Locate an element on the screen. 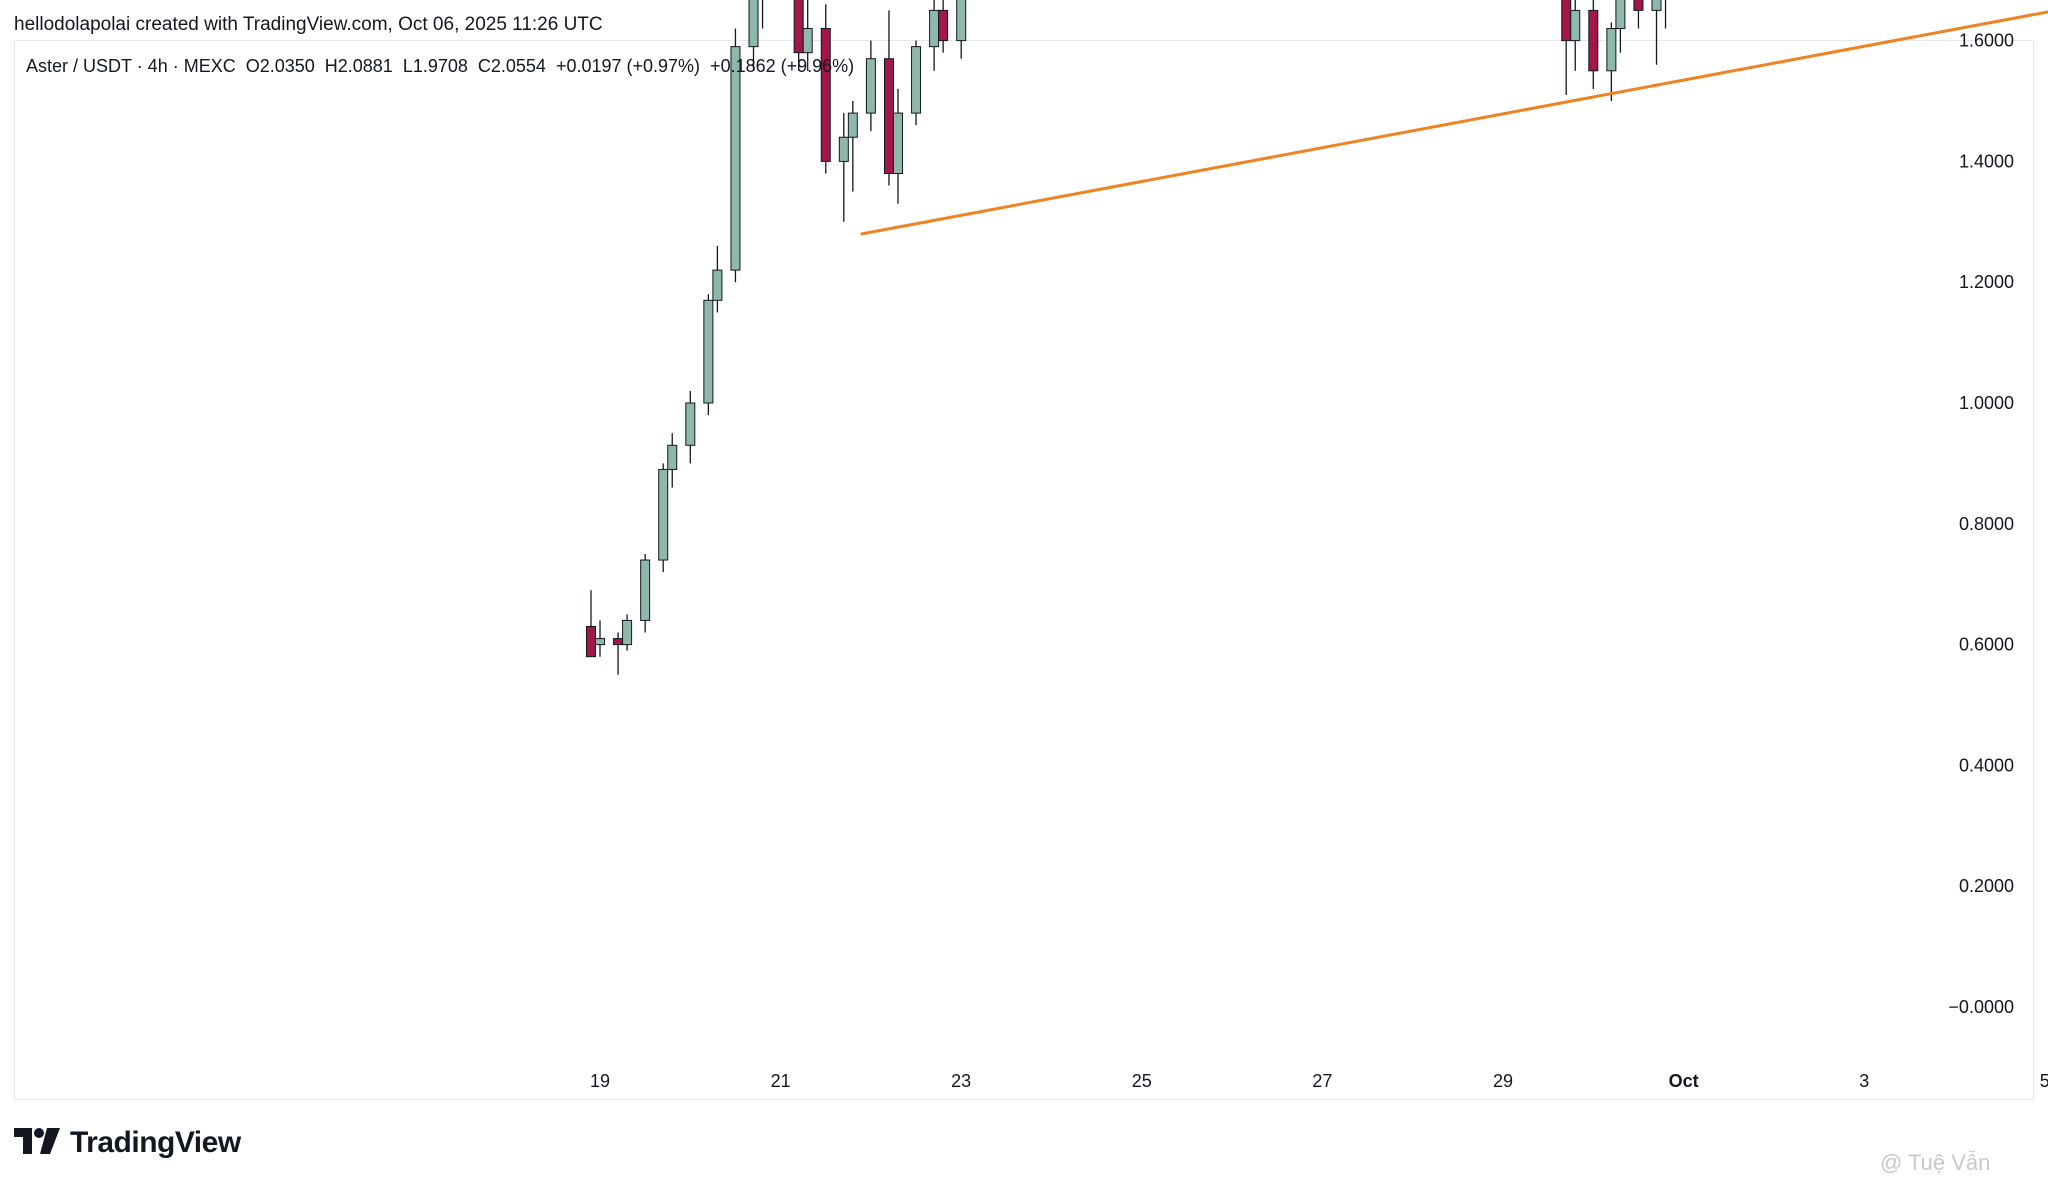 This screenshot has height=1189, width=2048. author-watermark: @ Tuệ Vẫn is located at coordinates (1935, 1162).